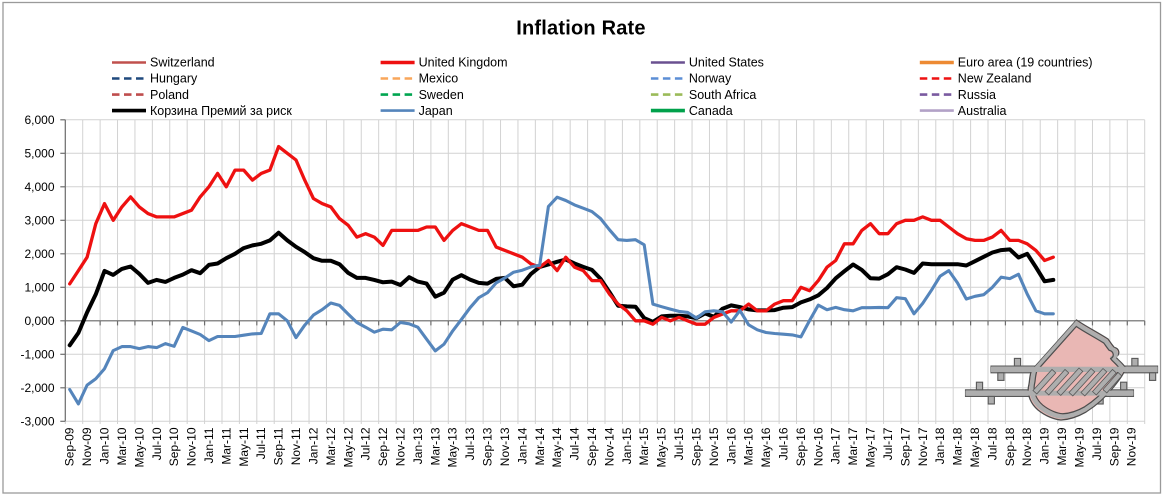  I want to click on svg-text: Euro area (19 countries), so click(1025, 63).